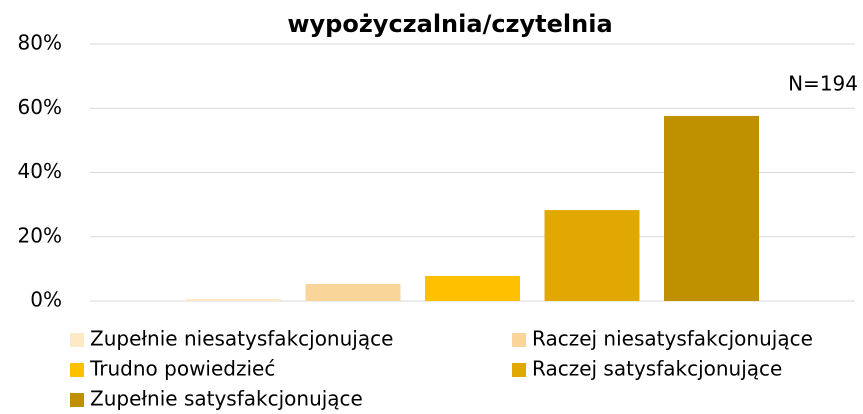 This screenshot has height=414, width=863. I want to click on legend-label: Zupełnie satysfakcjonujące, so click(226, 399).